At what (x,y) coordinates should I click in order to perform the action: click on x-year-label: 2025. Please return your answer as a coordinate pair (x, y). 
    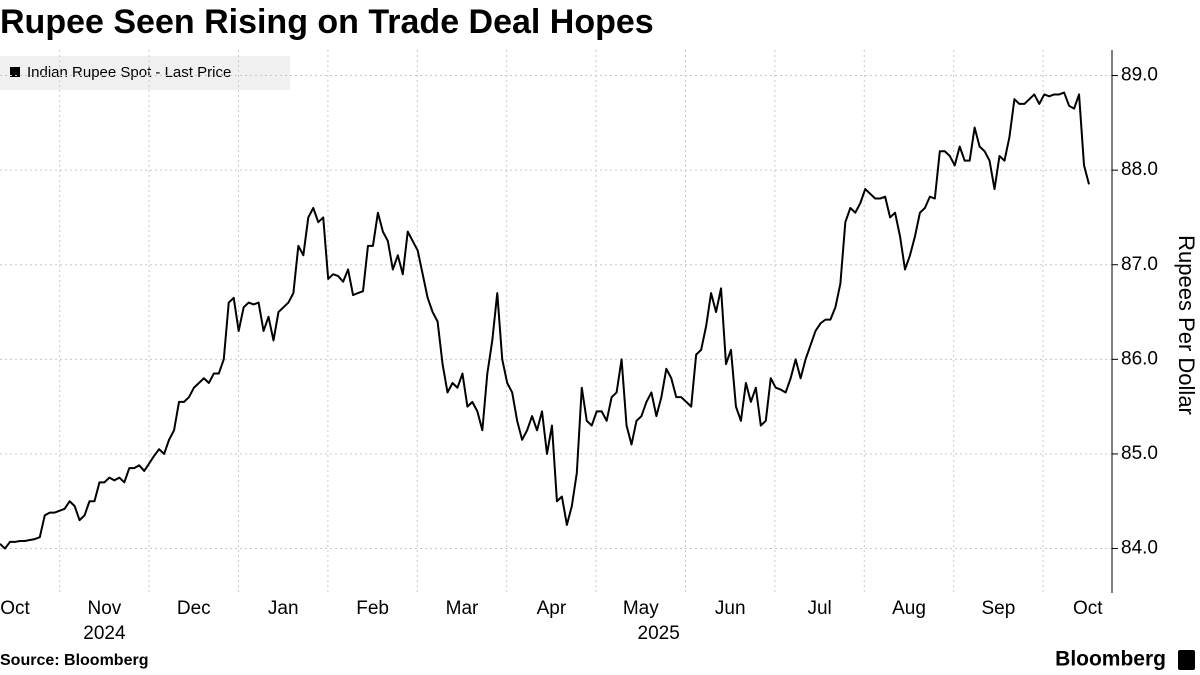
    Looking at the image, I should click on (659, 633).